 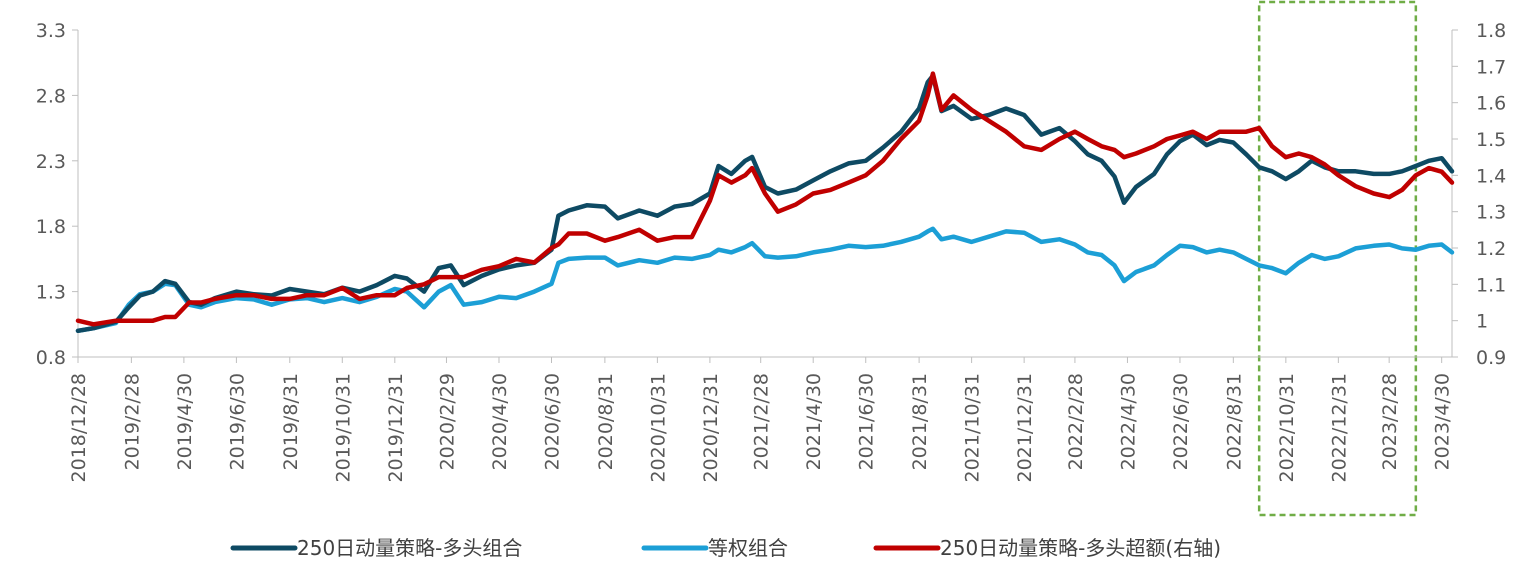 What do you see at coordinates (1234, 421) in the screenshot?
I see `x-tick-label: 2022/8/31` at bounding box center [1234, 421].